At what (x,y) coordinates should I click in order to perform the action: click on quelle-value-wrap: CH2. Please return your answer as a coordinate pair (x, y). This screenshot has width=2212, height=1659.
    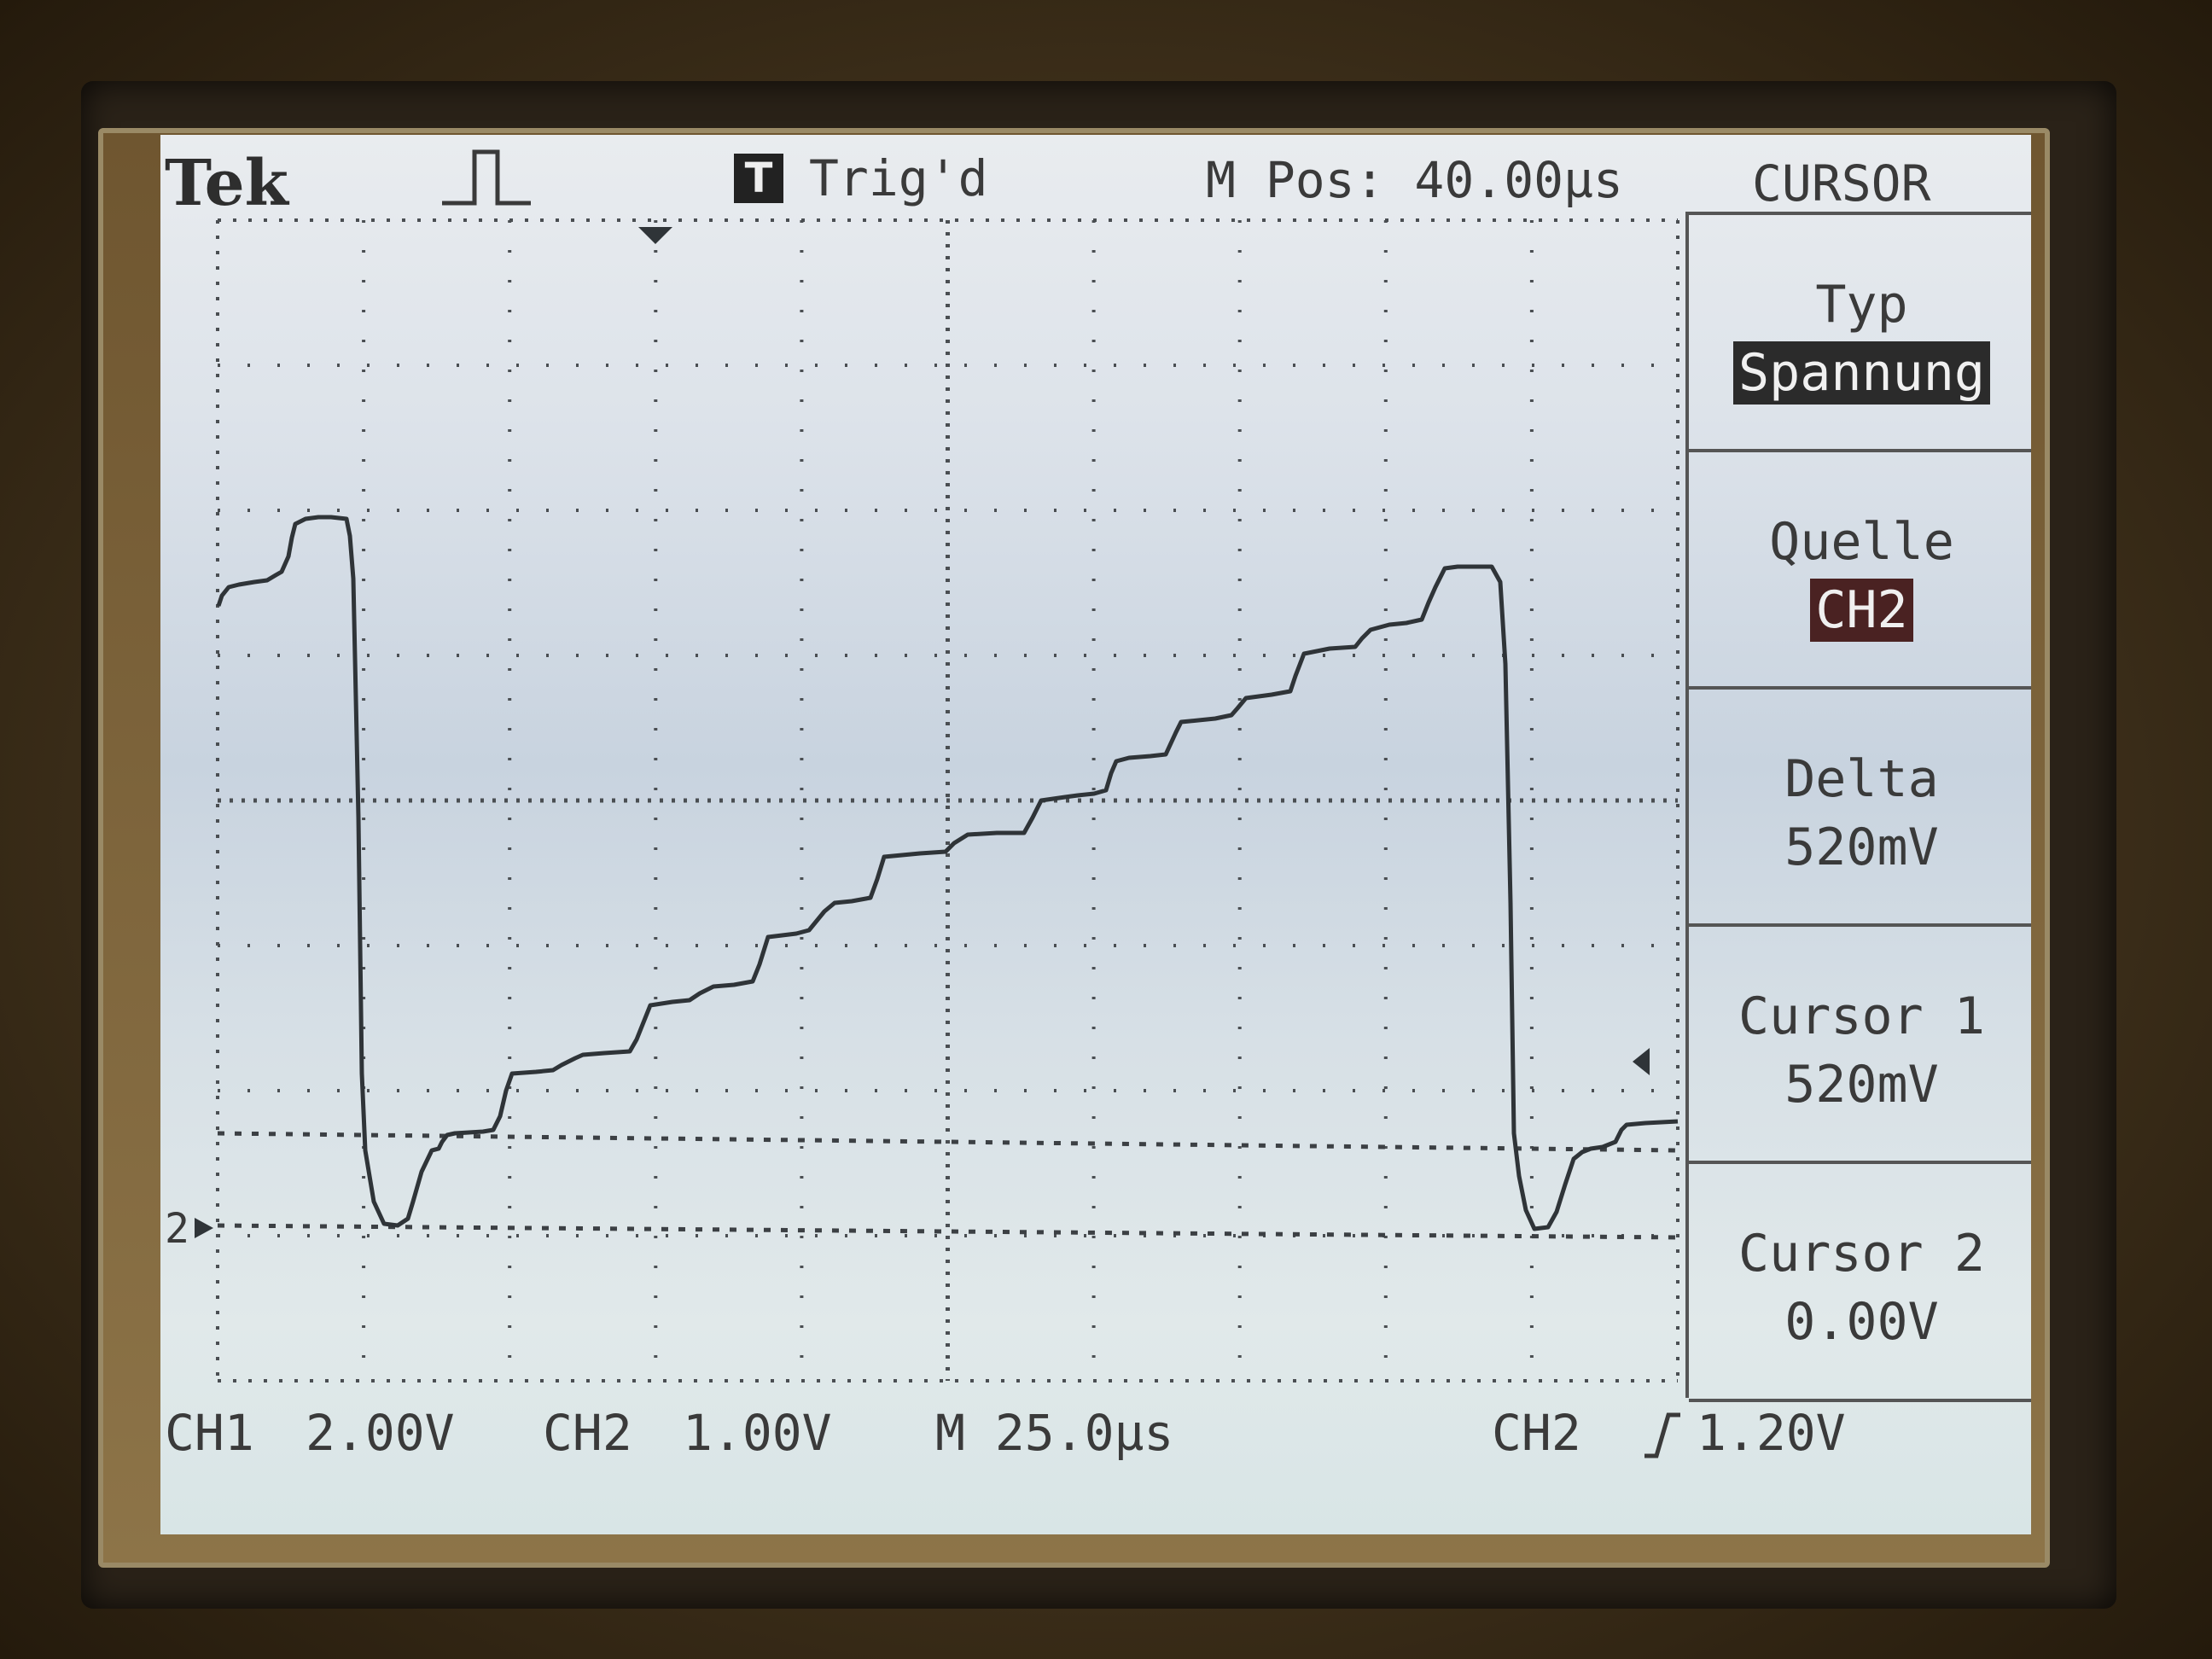
    Looking at the image, I should click on (1860, 610).